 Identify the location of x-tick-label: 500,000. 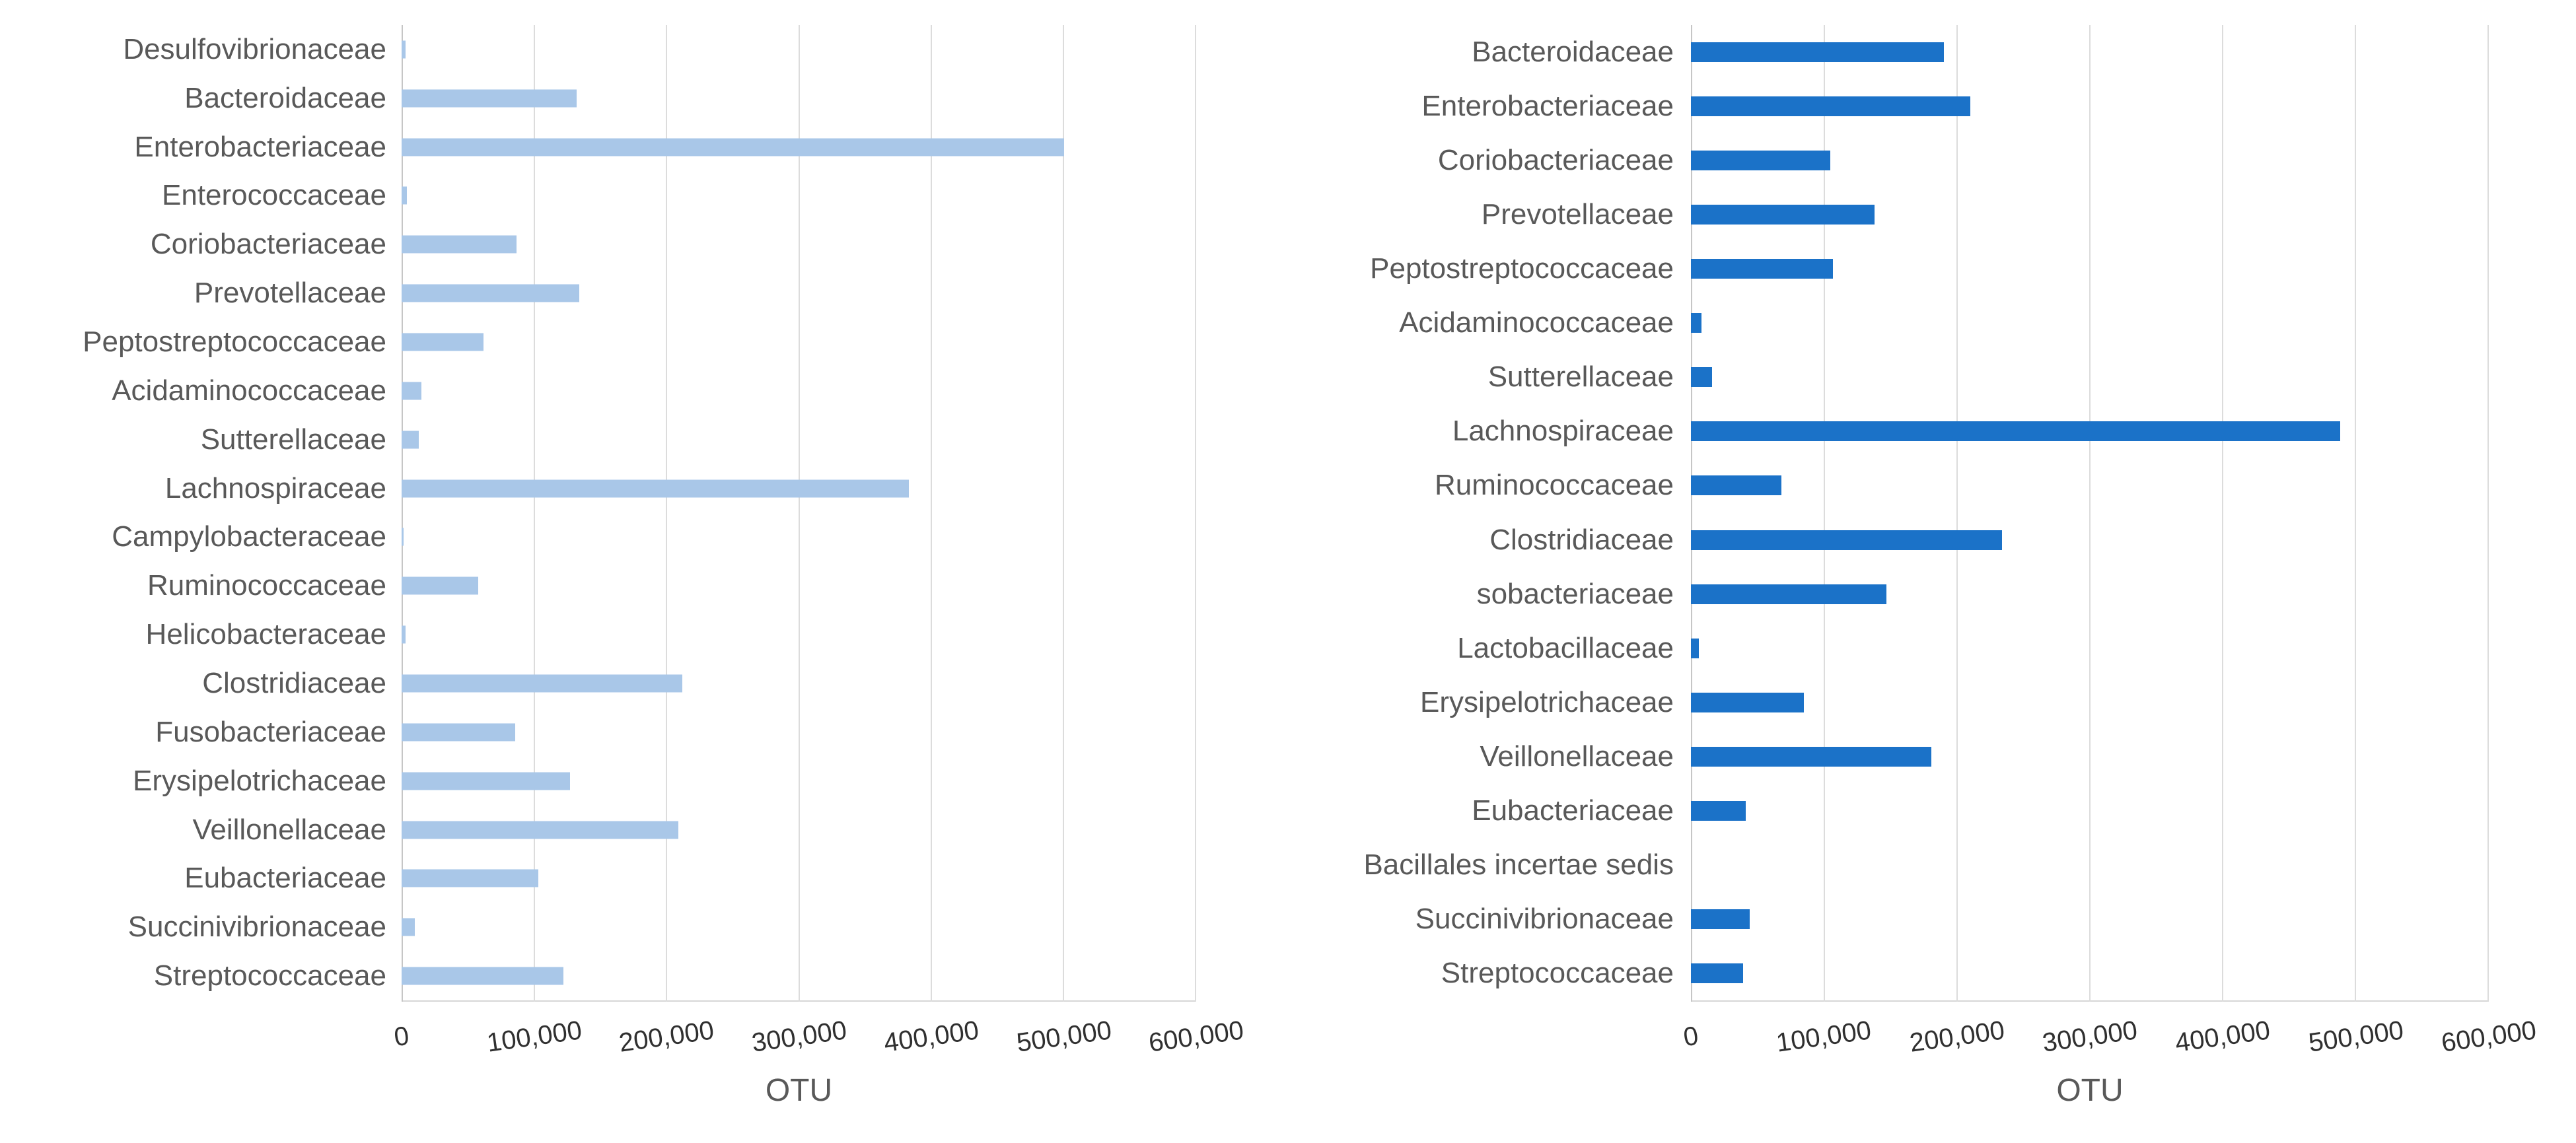
(2357, 1037).